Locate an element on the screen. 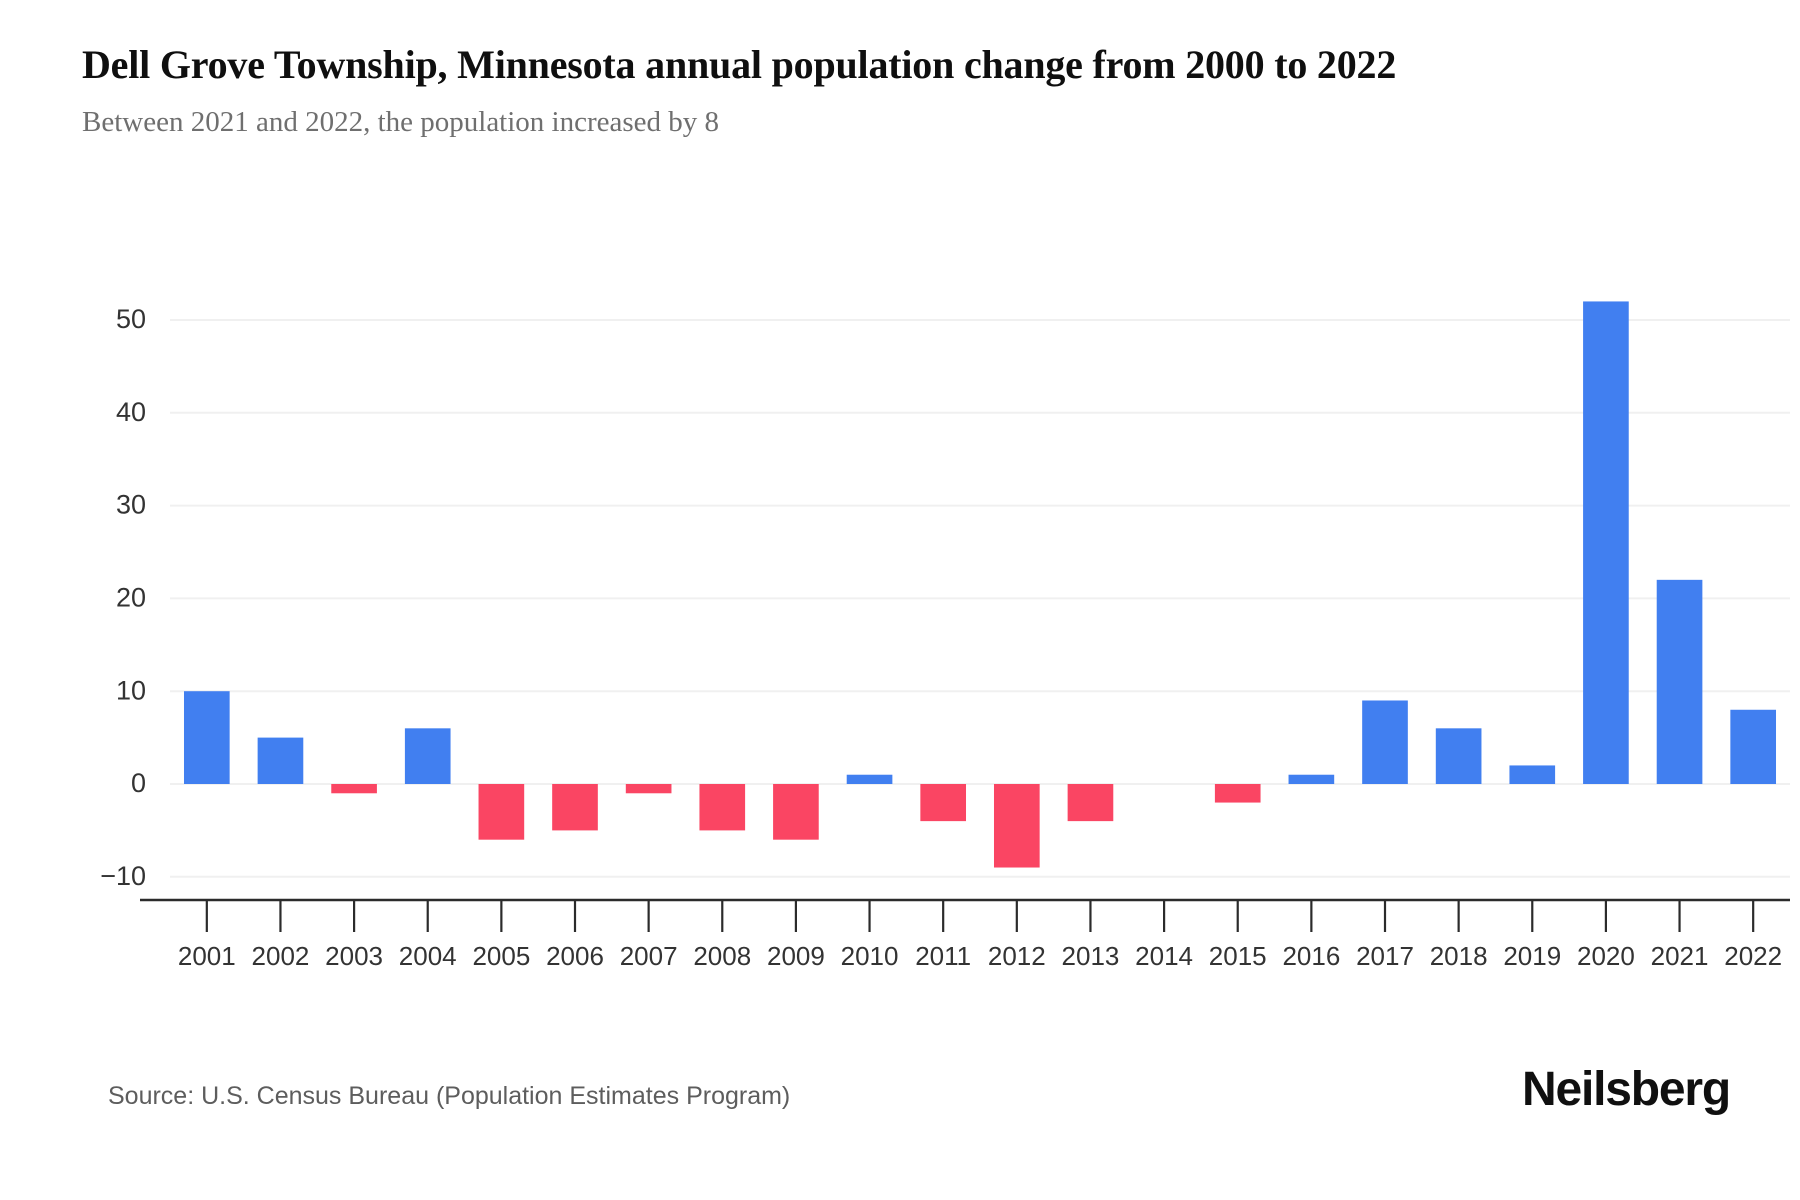 The height and width of the screenshot is (1200, 1800). x-axis-tick-label: 2004 is located at coordinates (428, 956).